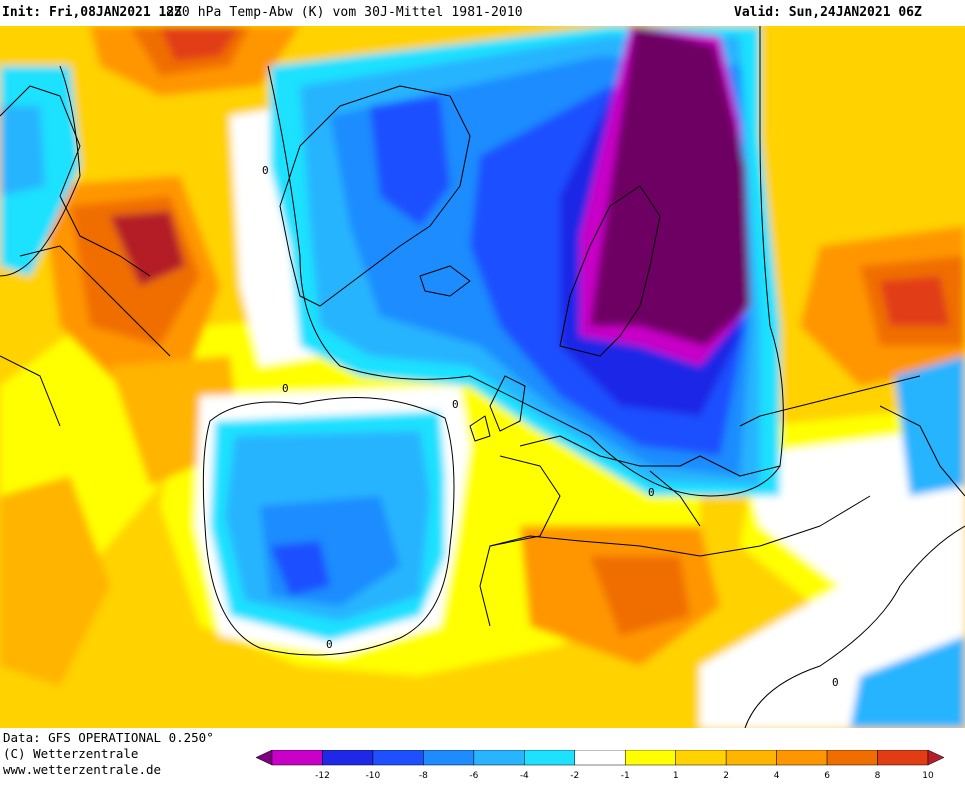 The height and width of the screenshot is (788, 965). I want to click on valid-time: Valid: Sun,24JAN2021 06Z, so click(828, 12).